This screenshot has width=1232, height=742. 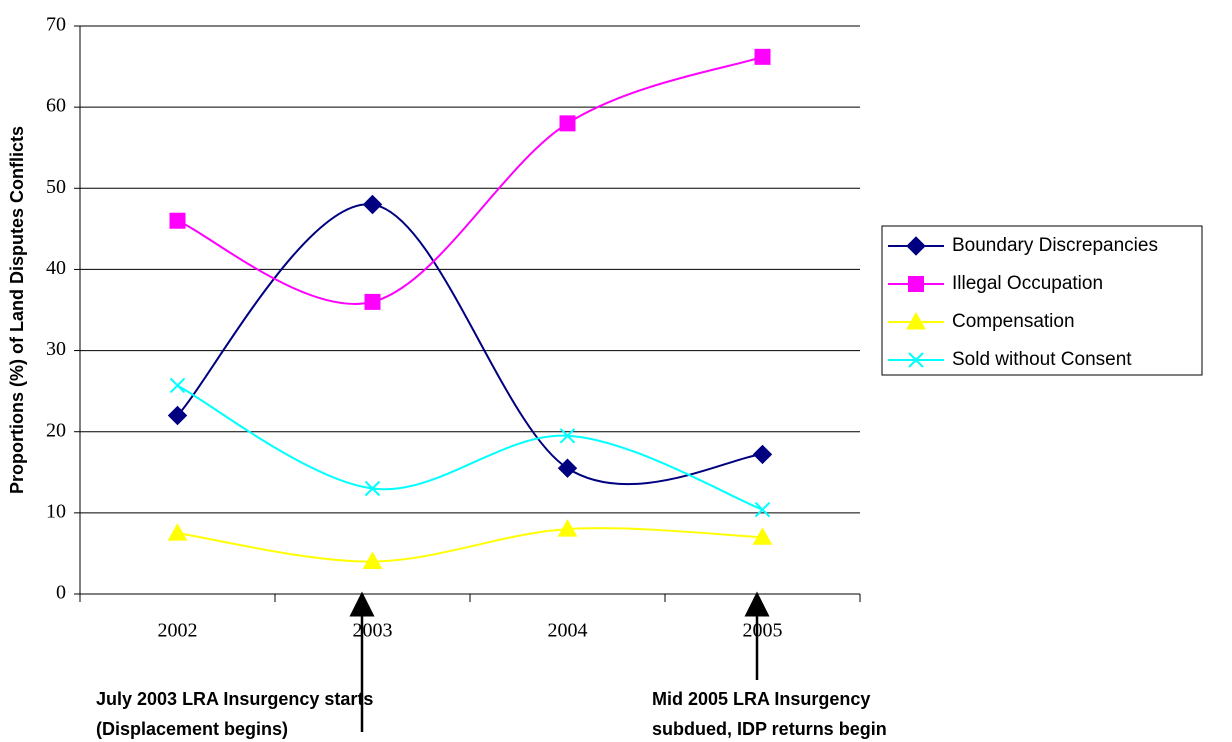 I want to click on y-tick-label: 50, so click(x=56, y=187).